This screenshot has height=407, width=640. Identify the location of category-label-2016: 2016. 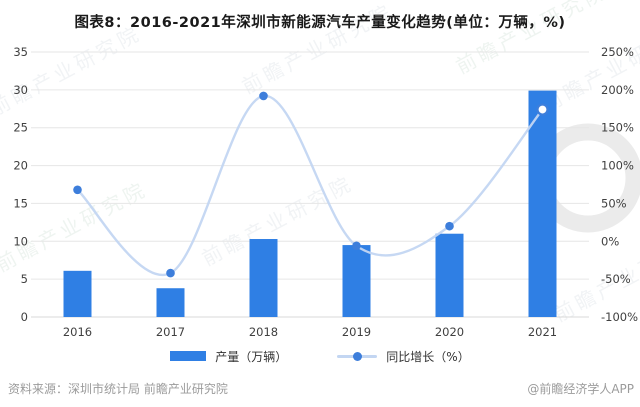
(77, 332).